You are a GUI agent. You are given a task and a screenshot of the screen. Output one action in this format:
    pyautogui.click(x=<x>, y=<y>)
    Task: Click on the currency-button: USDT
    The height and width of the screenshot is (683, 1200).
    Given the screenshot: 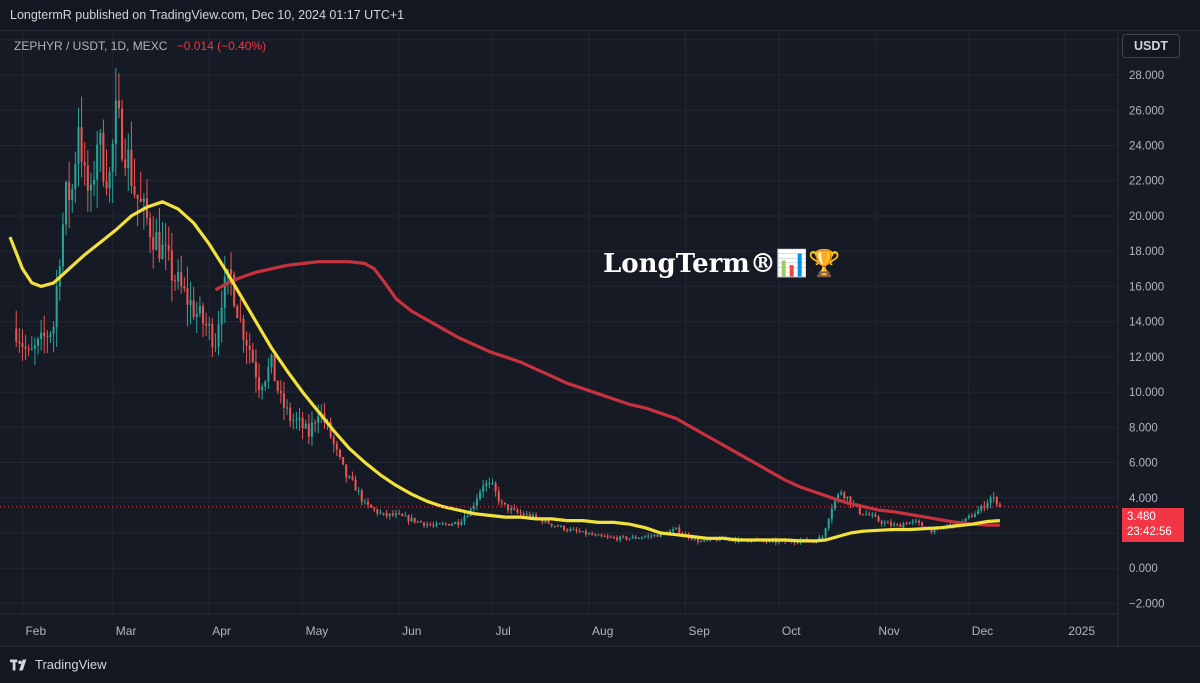 What is the action you would take?
    pyautogui.click(x=1151, y=46)
    